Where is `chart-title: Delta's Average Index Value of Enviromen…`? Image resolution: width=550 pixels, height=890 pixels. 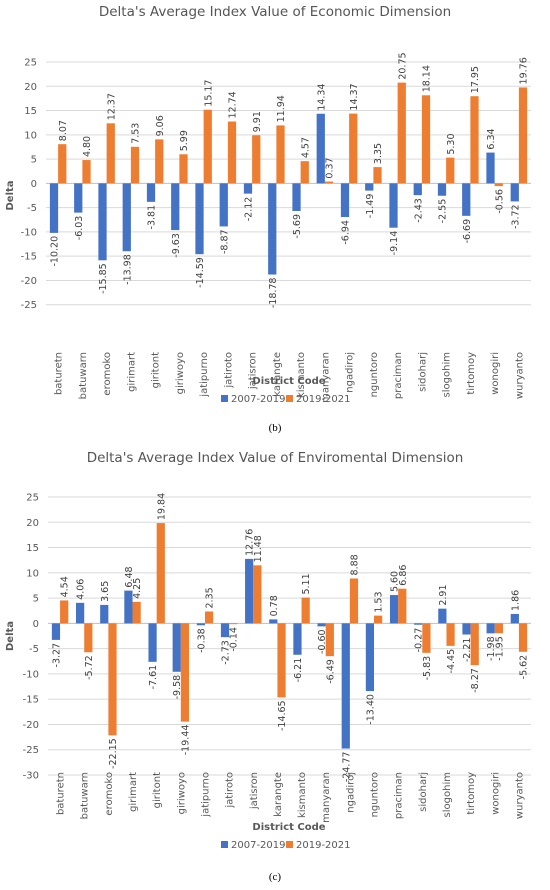
chart-title: Delta's Average Index Value of Enviromen… is located at coordinates (275, 458).